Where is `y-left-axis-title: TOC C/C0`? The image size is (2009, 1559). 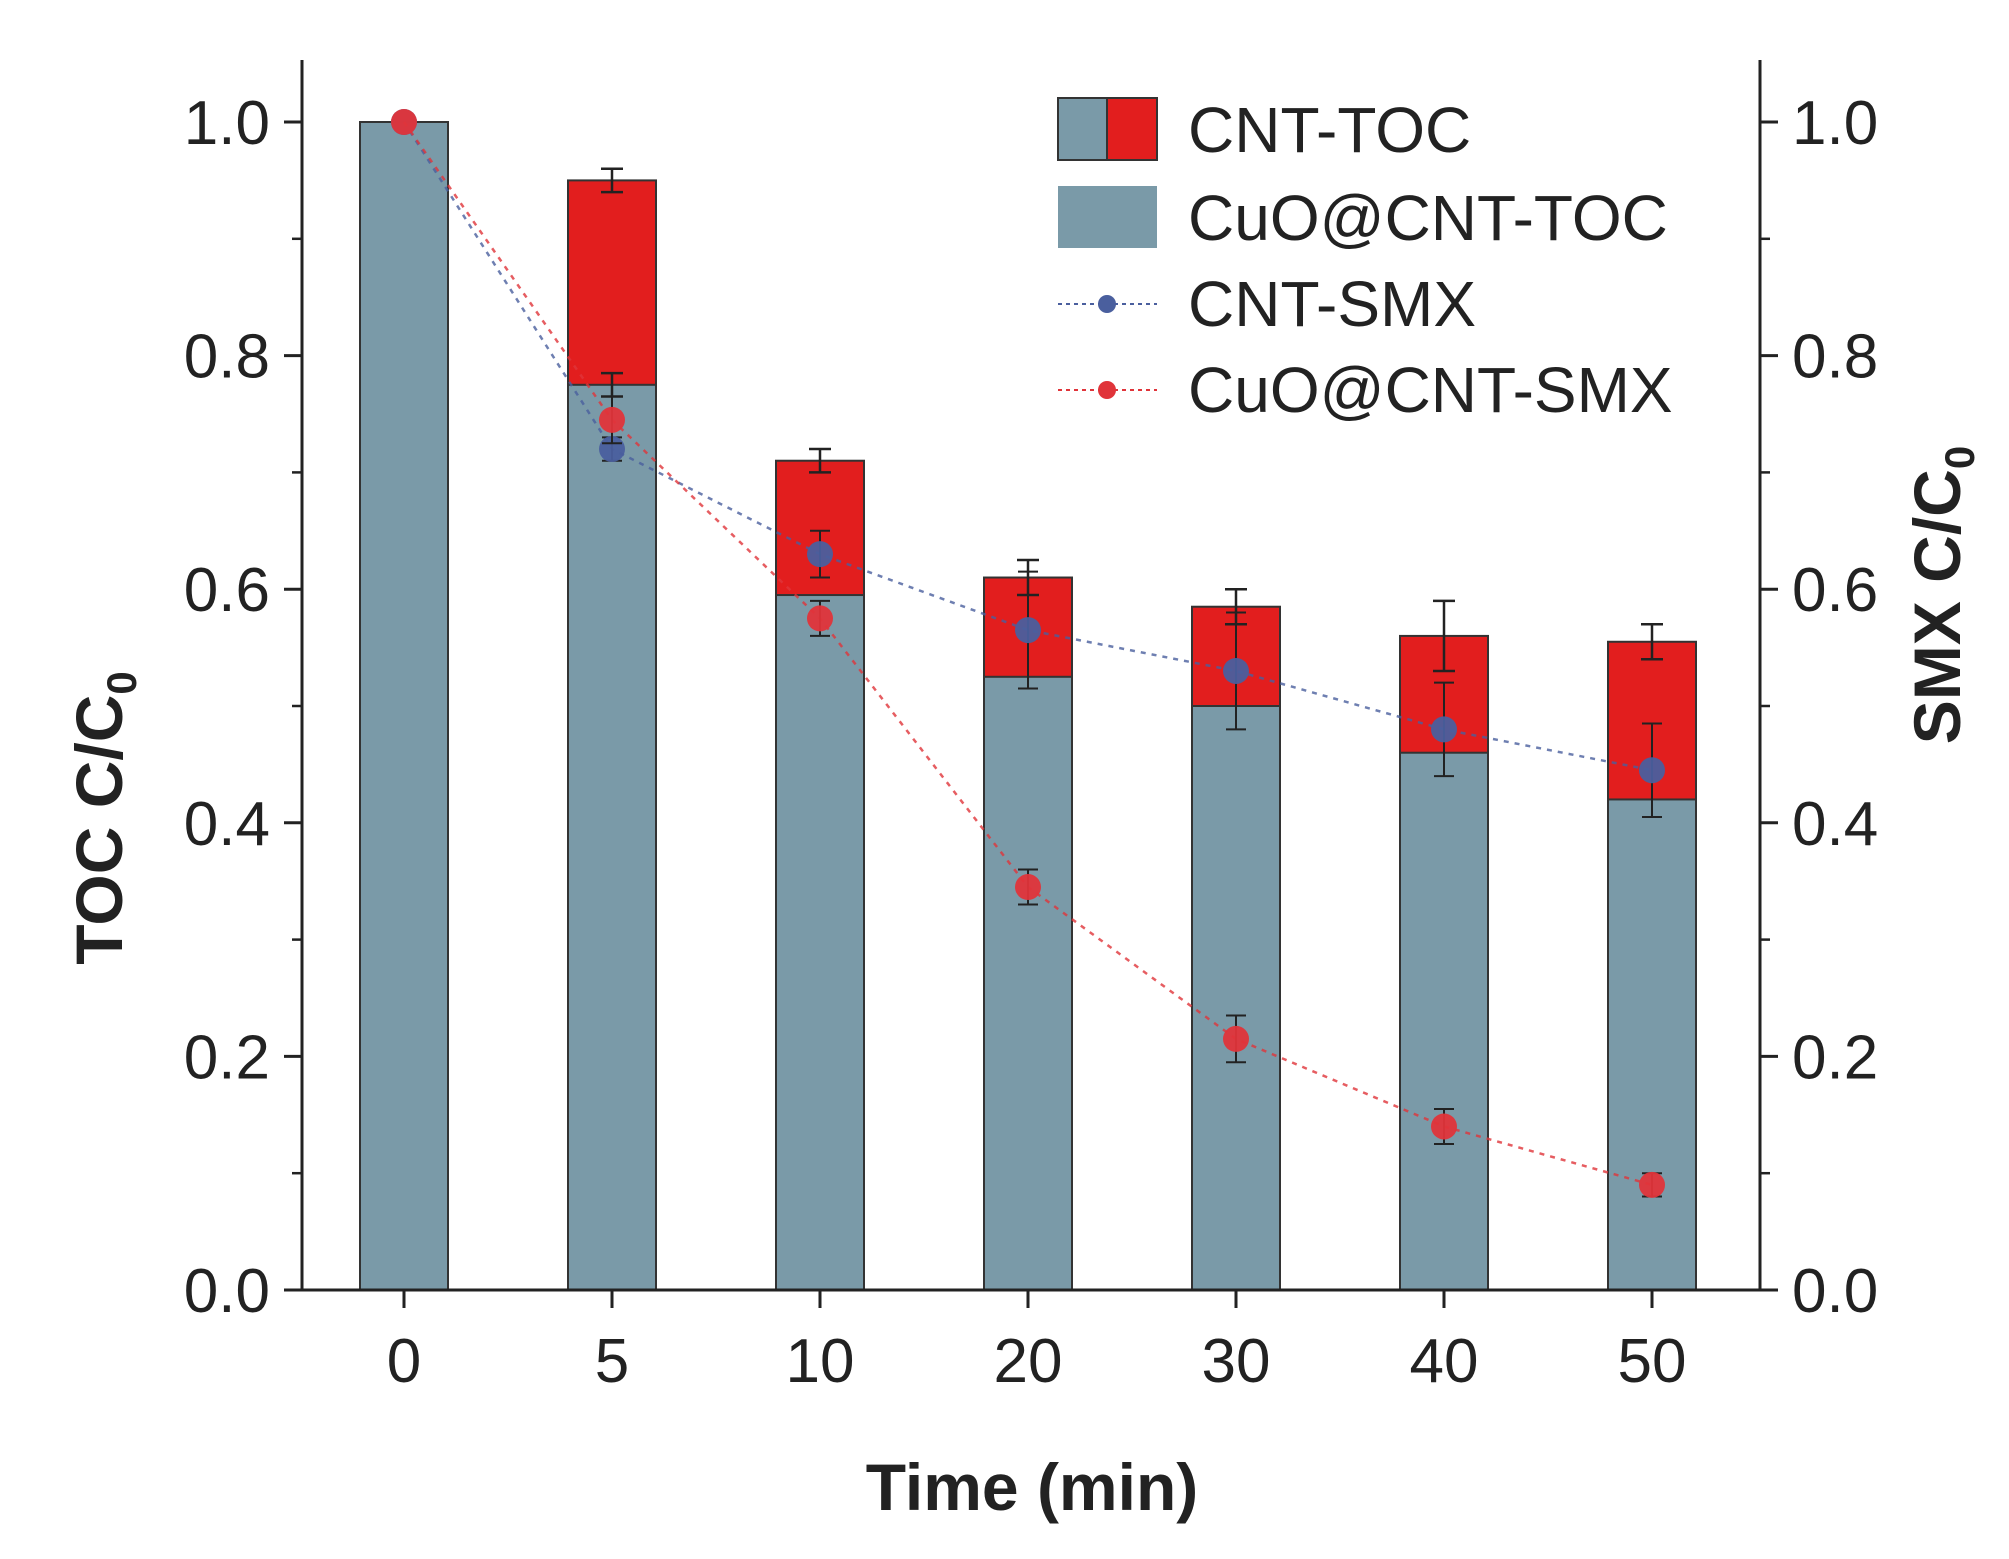 y-left-axis-title: TOC C/C0 is located at coordinates (103, 817).